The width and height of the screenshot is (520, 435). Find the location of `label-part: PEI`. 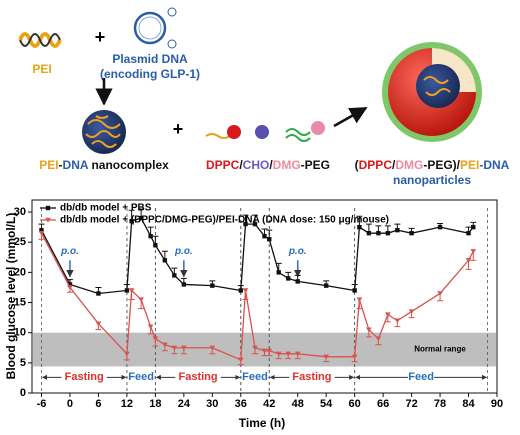

label-part: PEI is located at coordinates (469, 165).